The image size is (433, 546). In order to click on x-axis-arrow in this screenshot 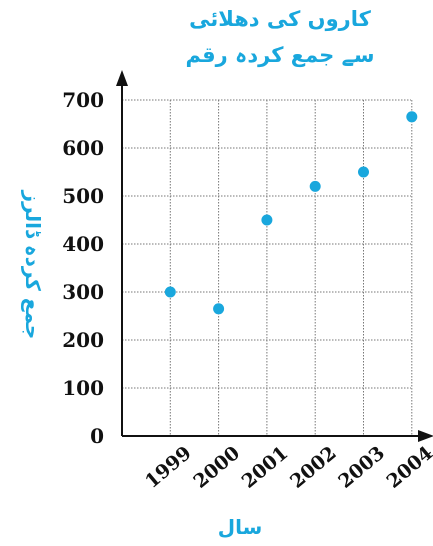, I will do `click(425, 436)`.